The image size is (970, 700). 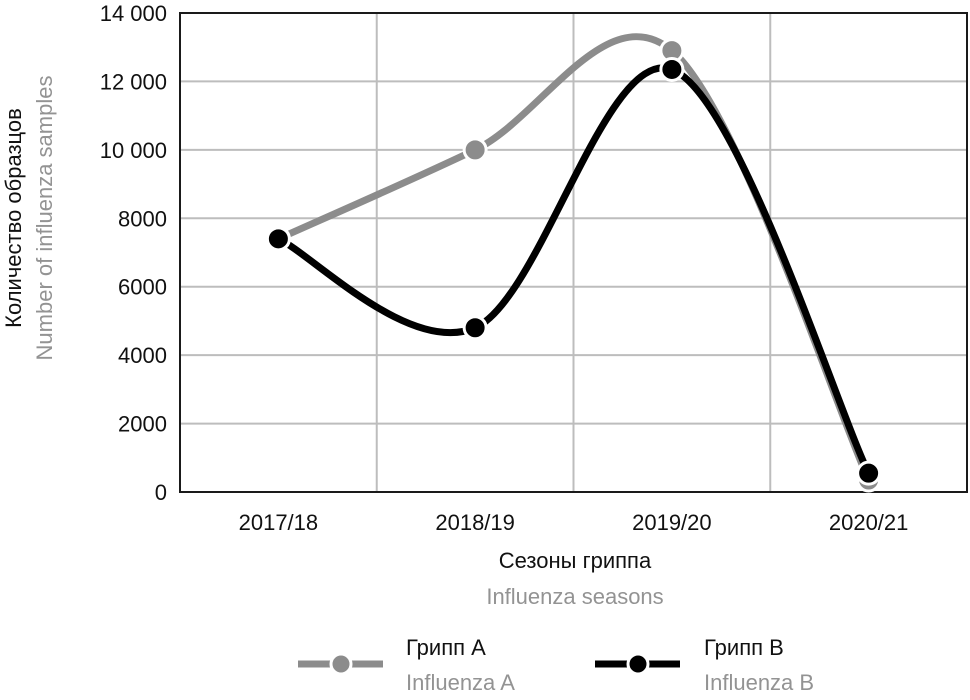 I want to click on y-tick-label: 10 000, so click(x=133, y=150).